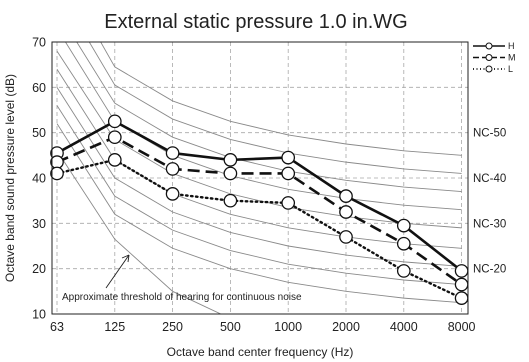  Describe the element at coordinates (346, 327) in the screenshot. I see `x-tick-2000: 2000` at that location.